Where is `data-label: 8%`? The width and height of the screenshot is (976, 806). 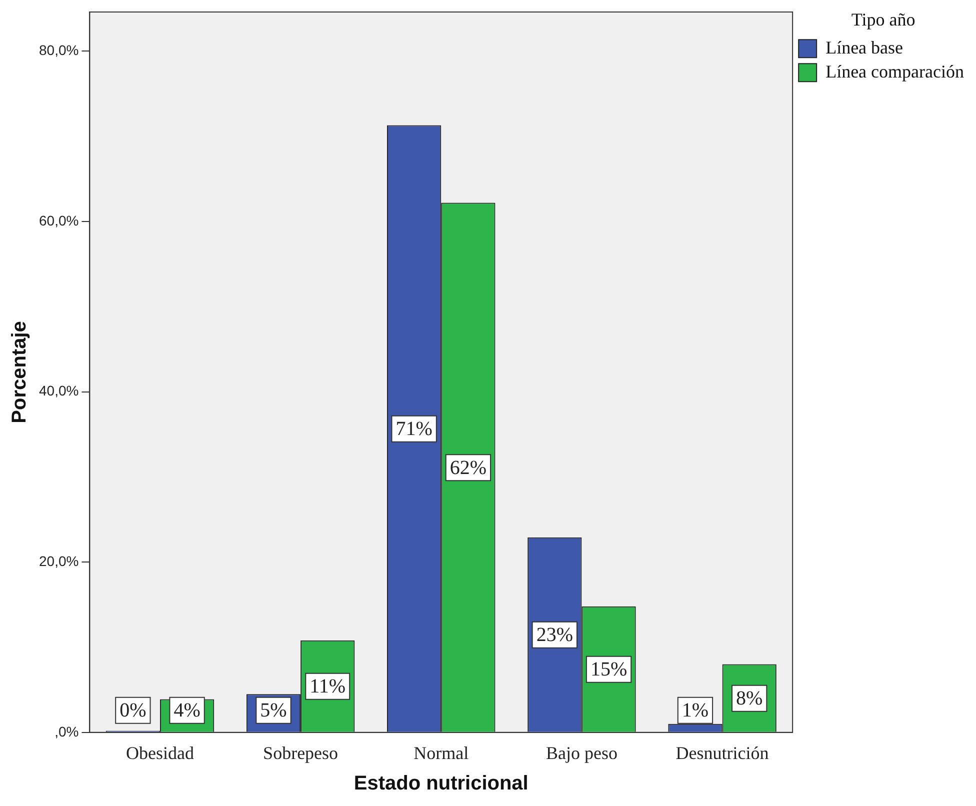
data-label: 8% is located at coordinates (749, 699).